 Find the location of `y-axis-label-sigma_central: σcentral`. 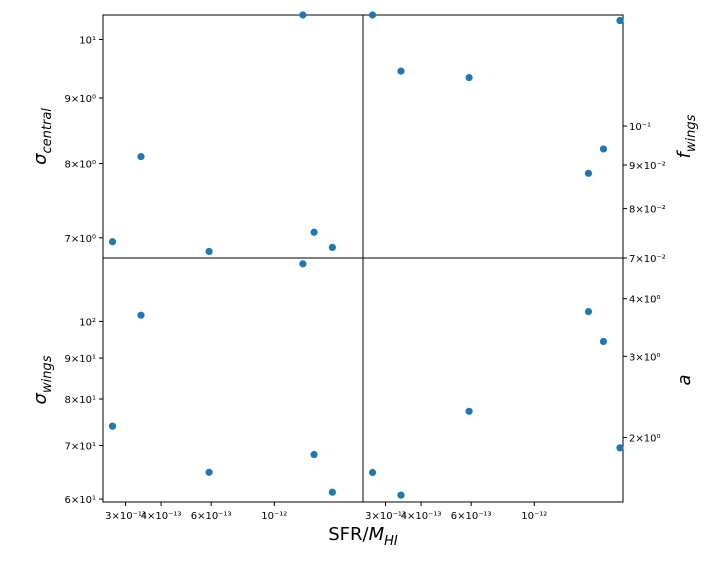

y-axis-label-sigma_central: σcentral is located at coordinates (42, 136).